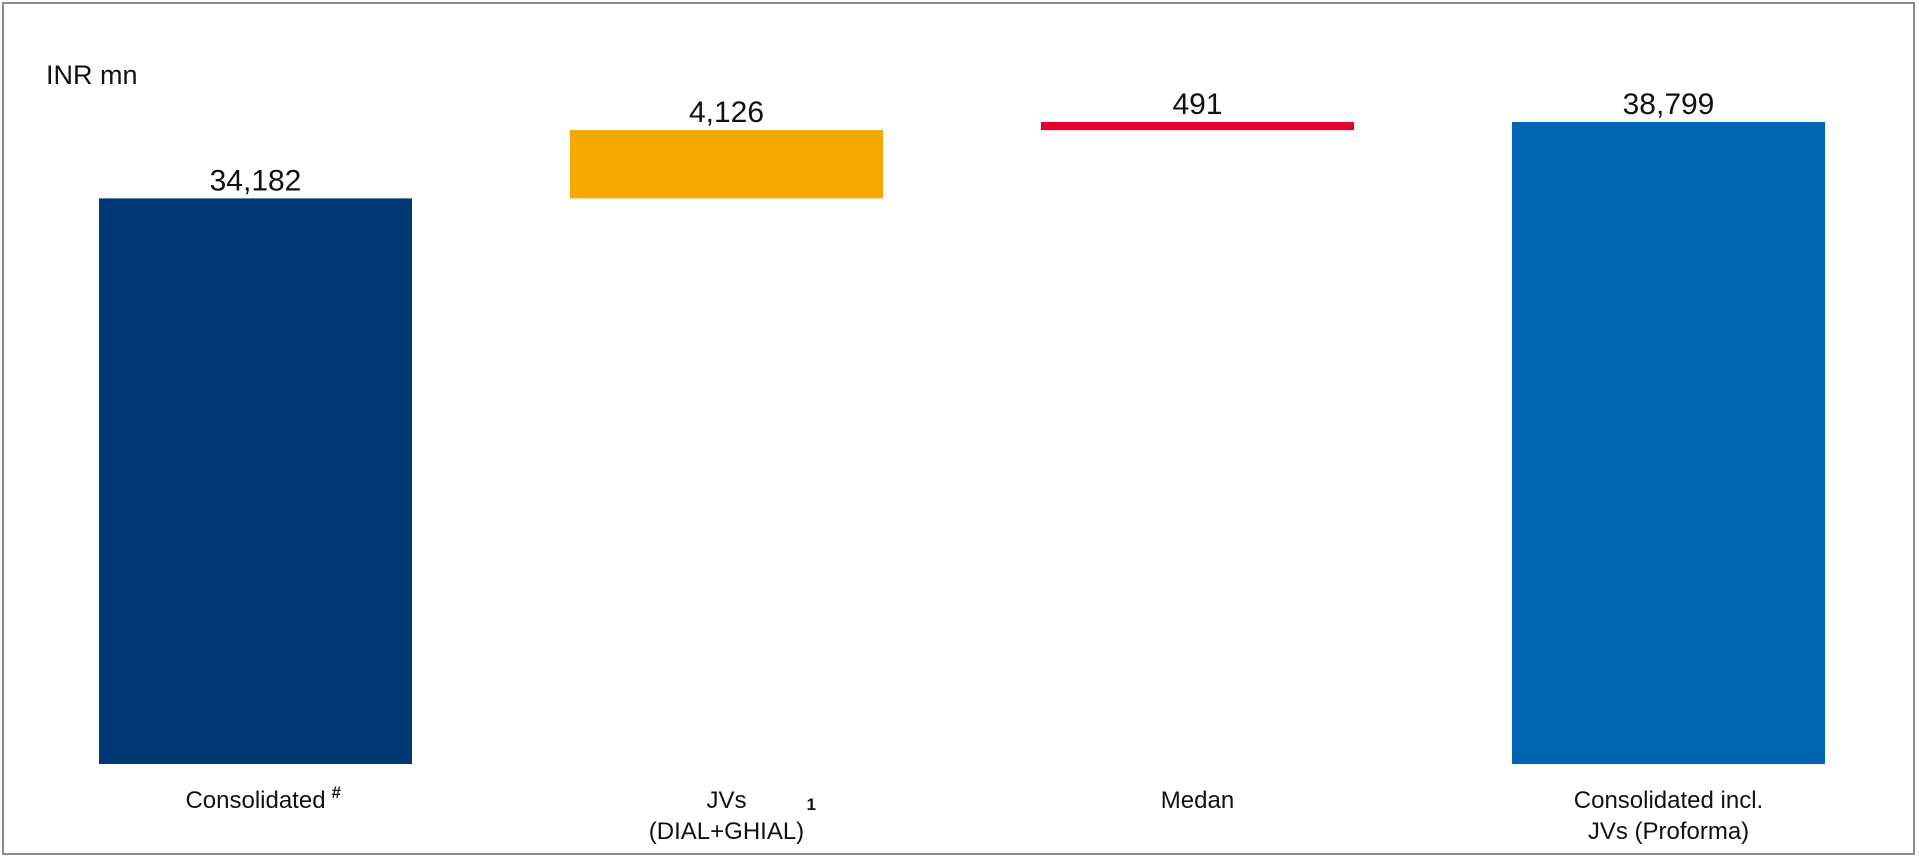  I want to click on category-label-2-line-1: JVs, so click(726, 800).